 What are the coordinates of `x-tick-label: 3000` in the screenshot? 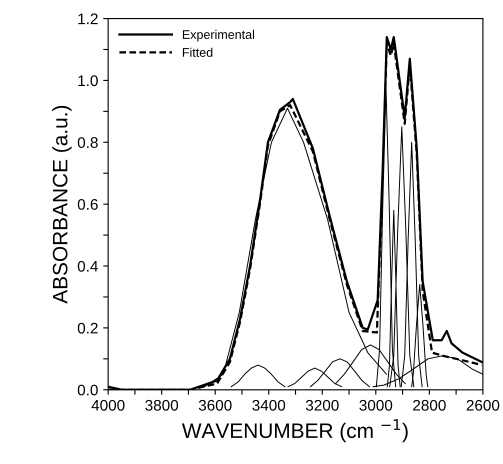 It's located at (375, 405).